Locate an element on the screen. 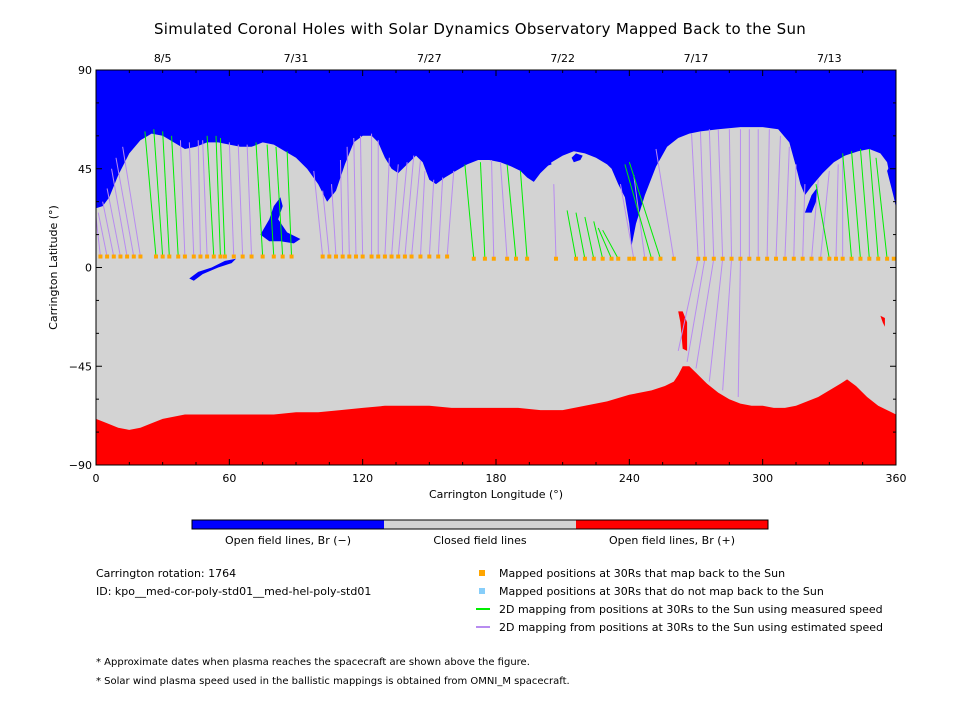  legend-unmapped-marker is located at coordinates (482, 591).